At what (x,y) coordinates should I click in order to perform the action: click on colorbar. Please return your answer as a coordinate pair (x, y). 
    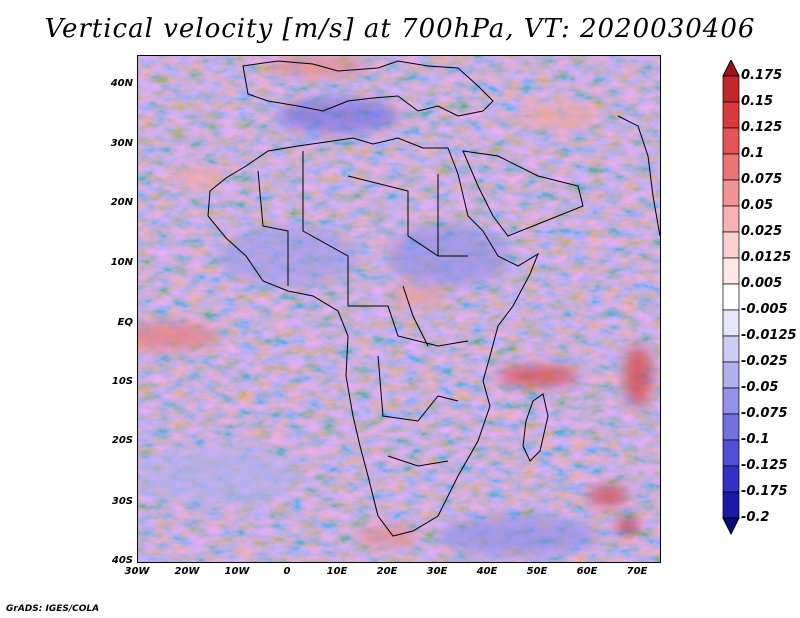
    Looking at the image, I should click on (731, 298).